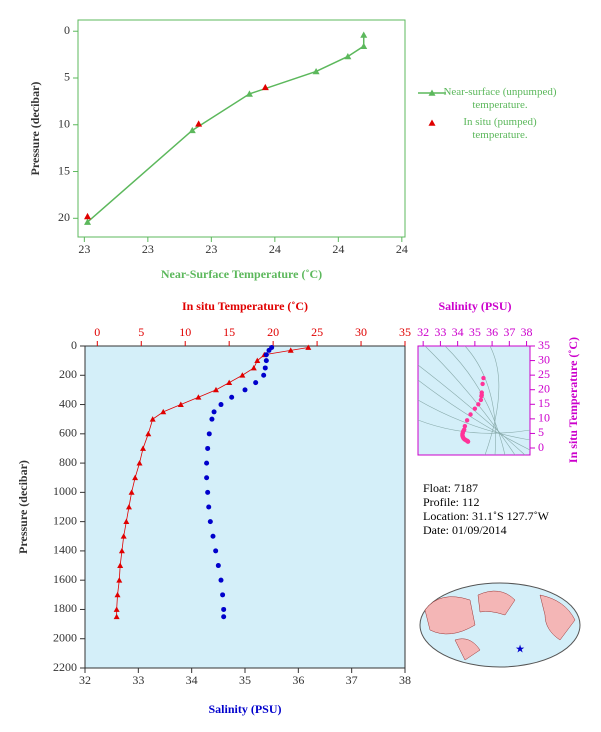  What do you see at coordinates (245, 306) in the screenshot?
I see `x2-axis-title: In situ Temperature (˚C)` at bounding box center [245, 306].